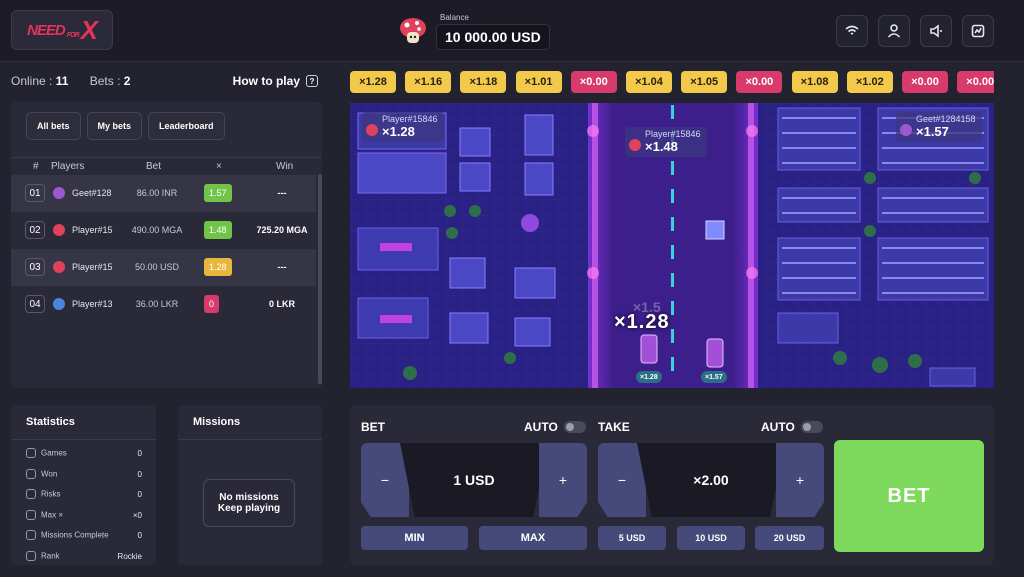  Describe the element at coordinates (35, 230) in the screenshot. I see `row-number: 02` at that location.